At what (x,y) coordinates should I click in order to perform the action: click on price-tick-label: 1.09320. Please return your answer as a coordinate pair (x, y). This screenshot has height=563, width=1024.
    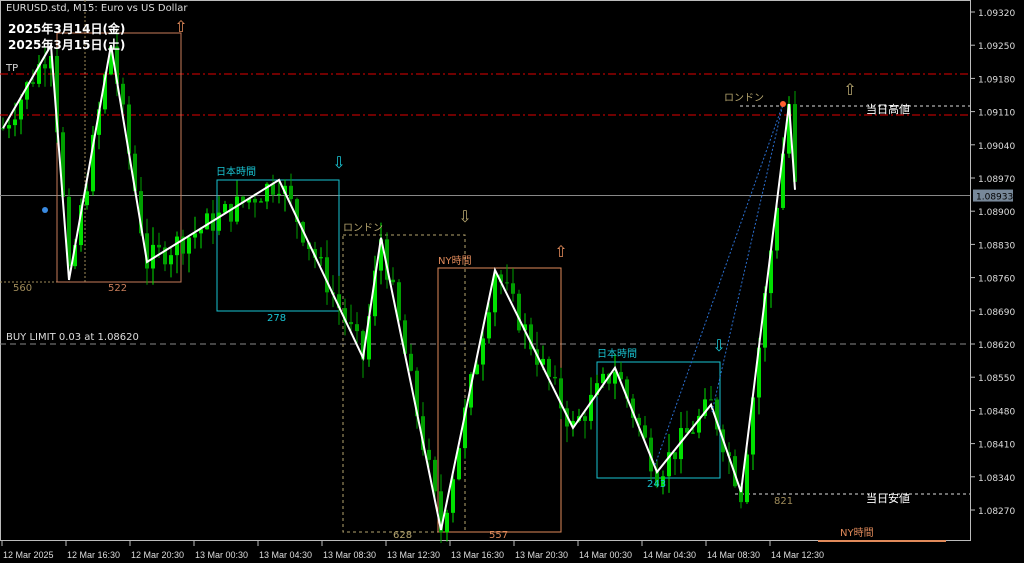
    Looking at the image, I should click on (996, 14).